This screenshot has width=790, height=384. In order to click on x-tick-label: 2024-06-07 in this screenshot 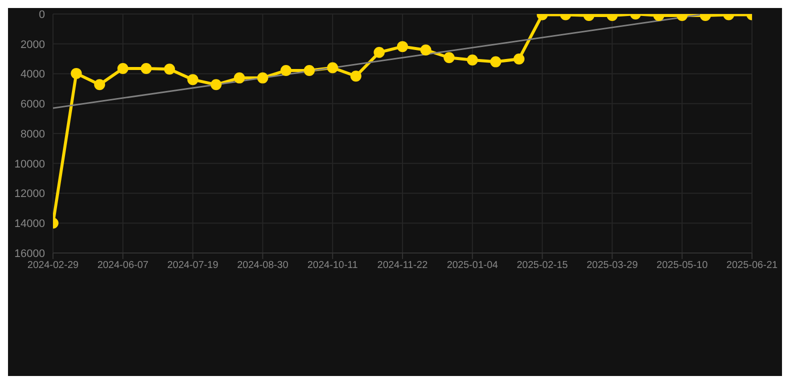, I will do `click(123, 266)`.